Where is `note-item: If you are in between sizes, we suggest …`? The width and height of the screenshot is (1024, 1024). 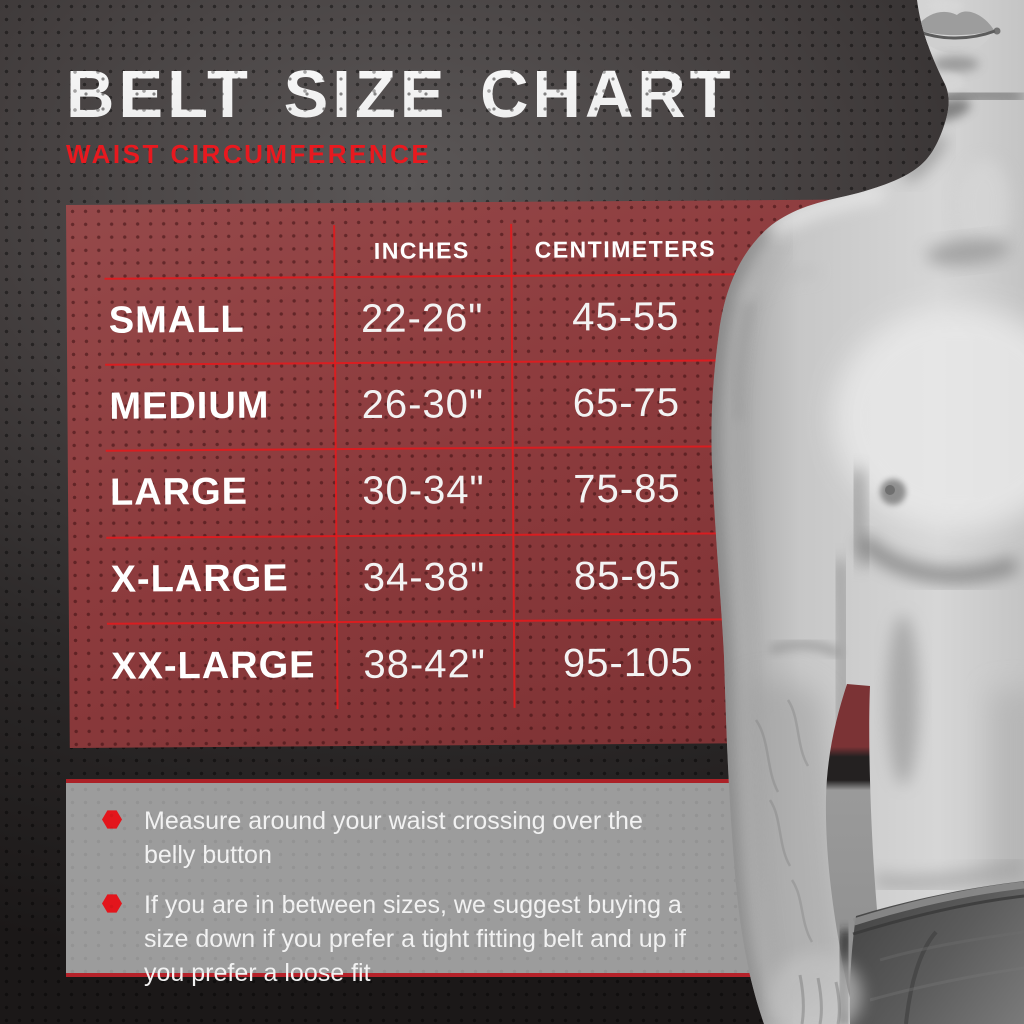 note-item: If you are in between sizes, we suggest … is located at coordinates (395, 939).